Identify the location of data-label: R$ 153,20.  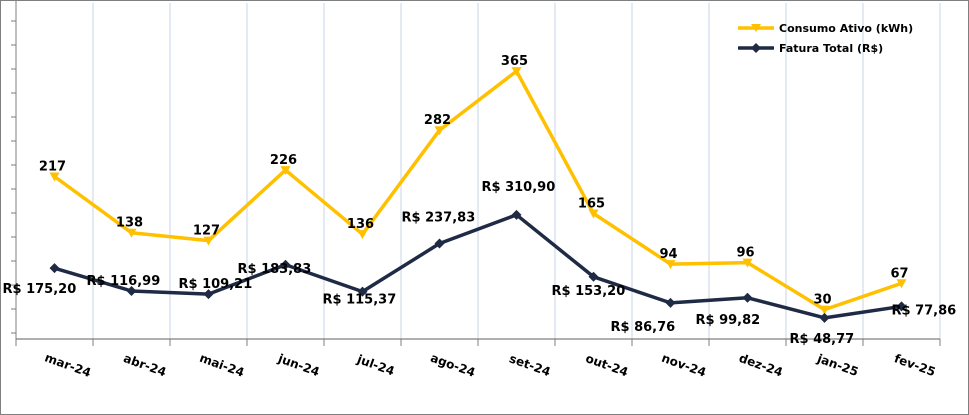
(589, 291).